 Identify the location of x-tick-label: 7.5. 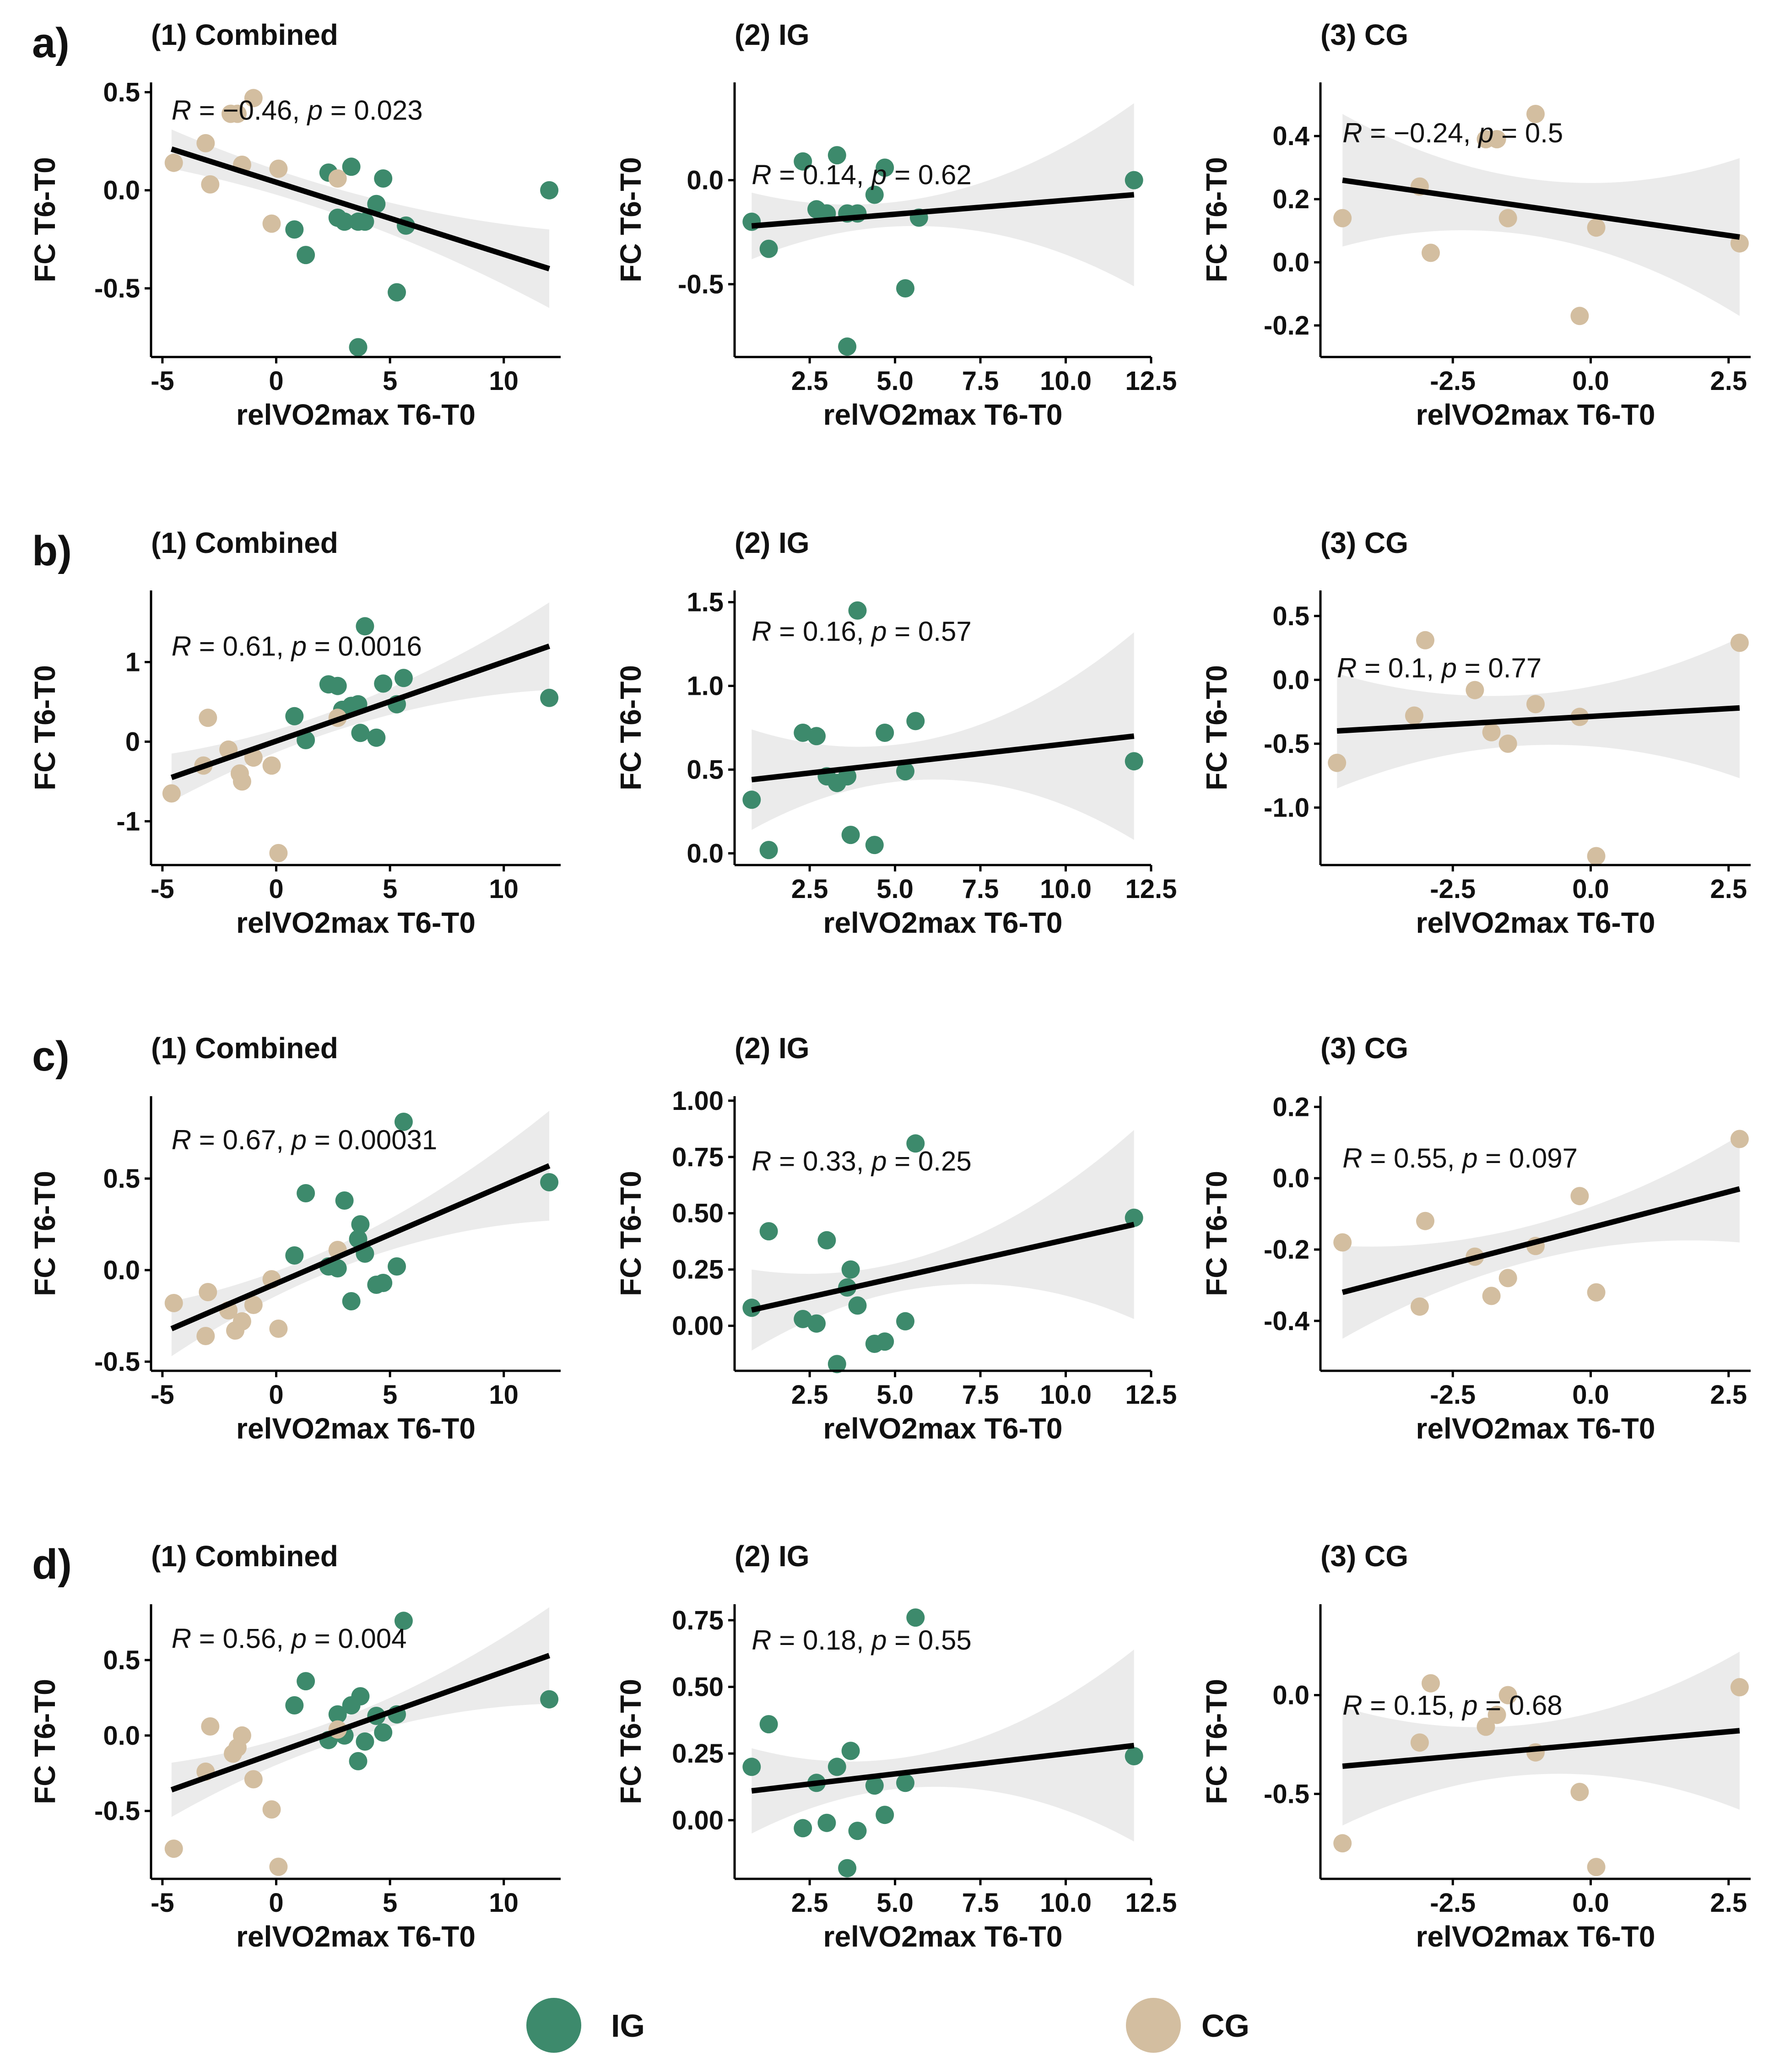
(980, 381).